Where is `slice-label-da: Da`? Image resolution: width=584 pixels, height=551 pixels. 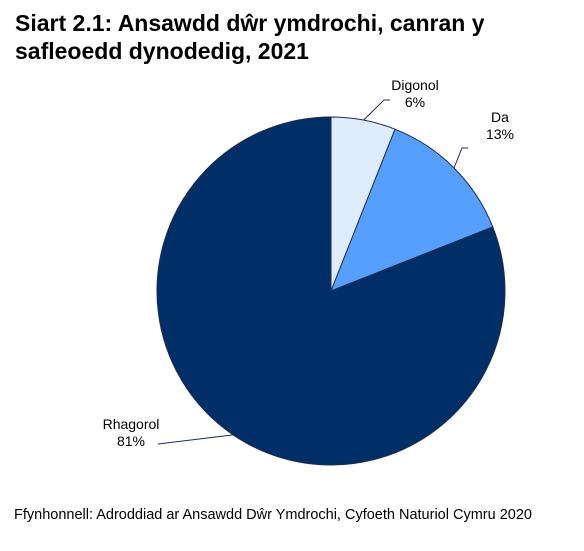 slice-label-da: Da is located at coordinates (500, 117).